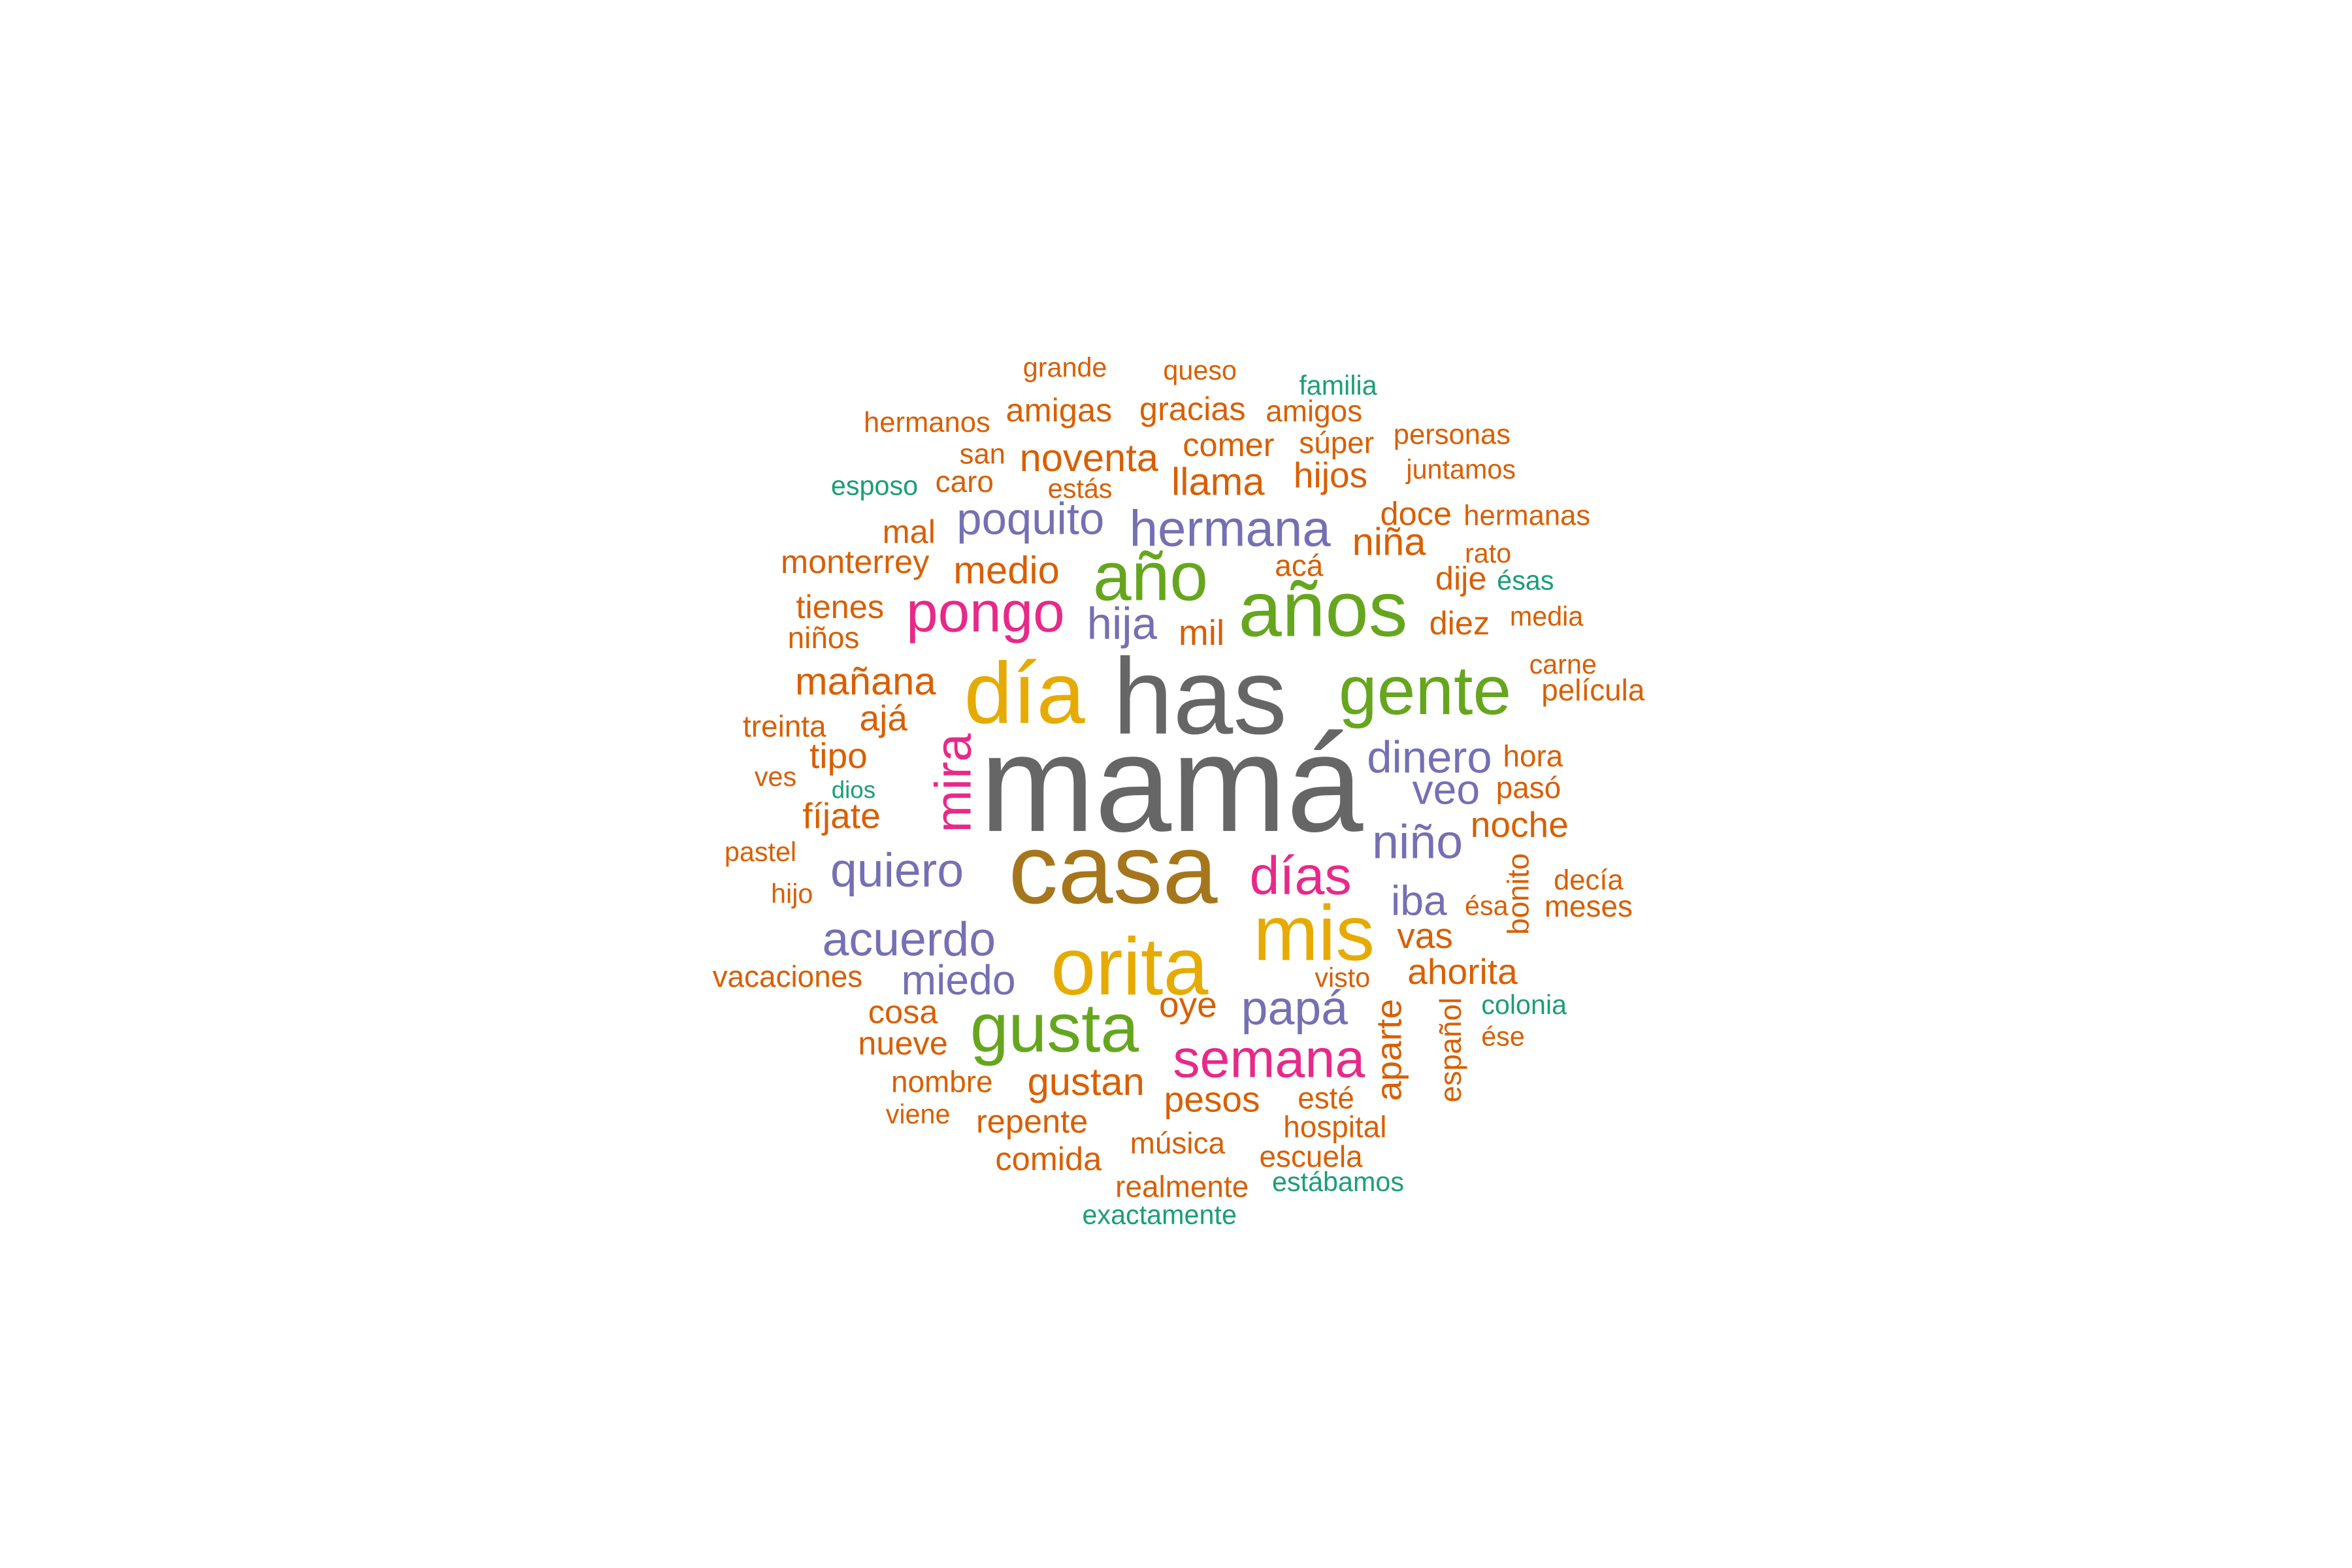 The image size is (2352, 1568). I want to click on cloud-word: juntamos, so click(1460, 469).